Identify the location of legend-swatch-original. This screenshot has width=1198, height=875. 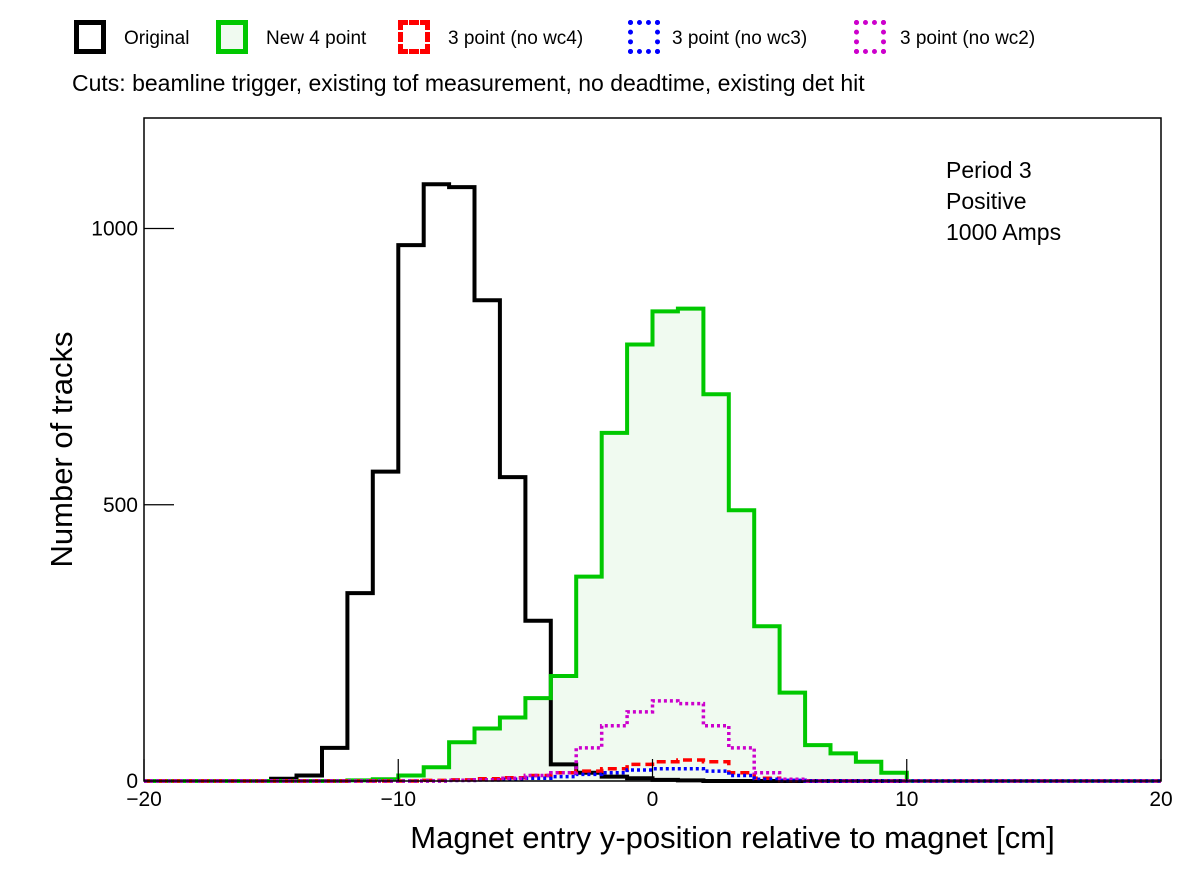
(90, 37).